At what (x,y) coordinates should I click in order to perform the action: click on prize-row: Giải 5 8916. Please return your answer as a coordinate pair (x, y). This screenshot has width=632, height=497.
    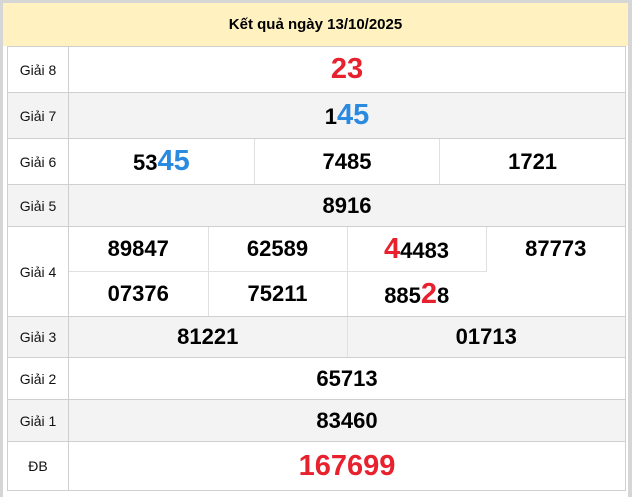
    Looking at the image, I should click on (316, 205).